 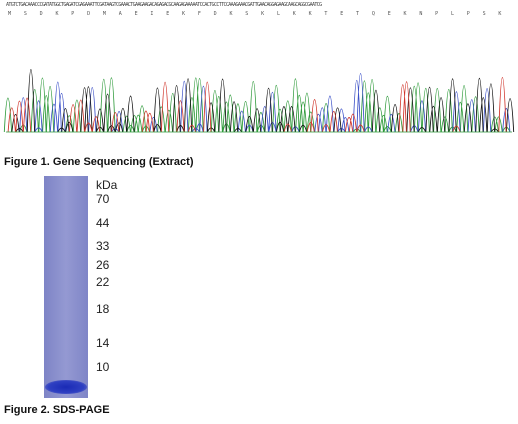 I want to click on marker-33: 33, so click(x=103, y=246).